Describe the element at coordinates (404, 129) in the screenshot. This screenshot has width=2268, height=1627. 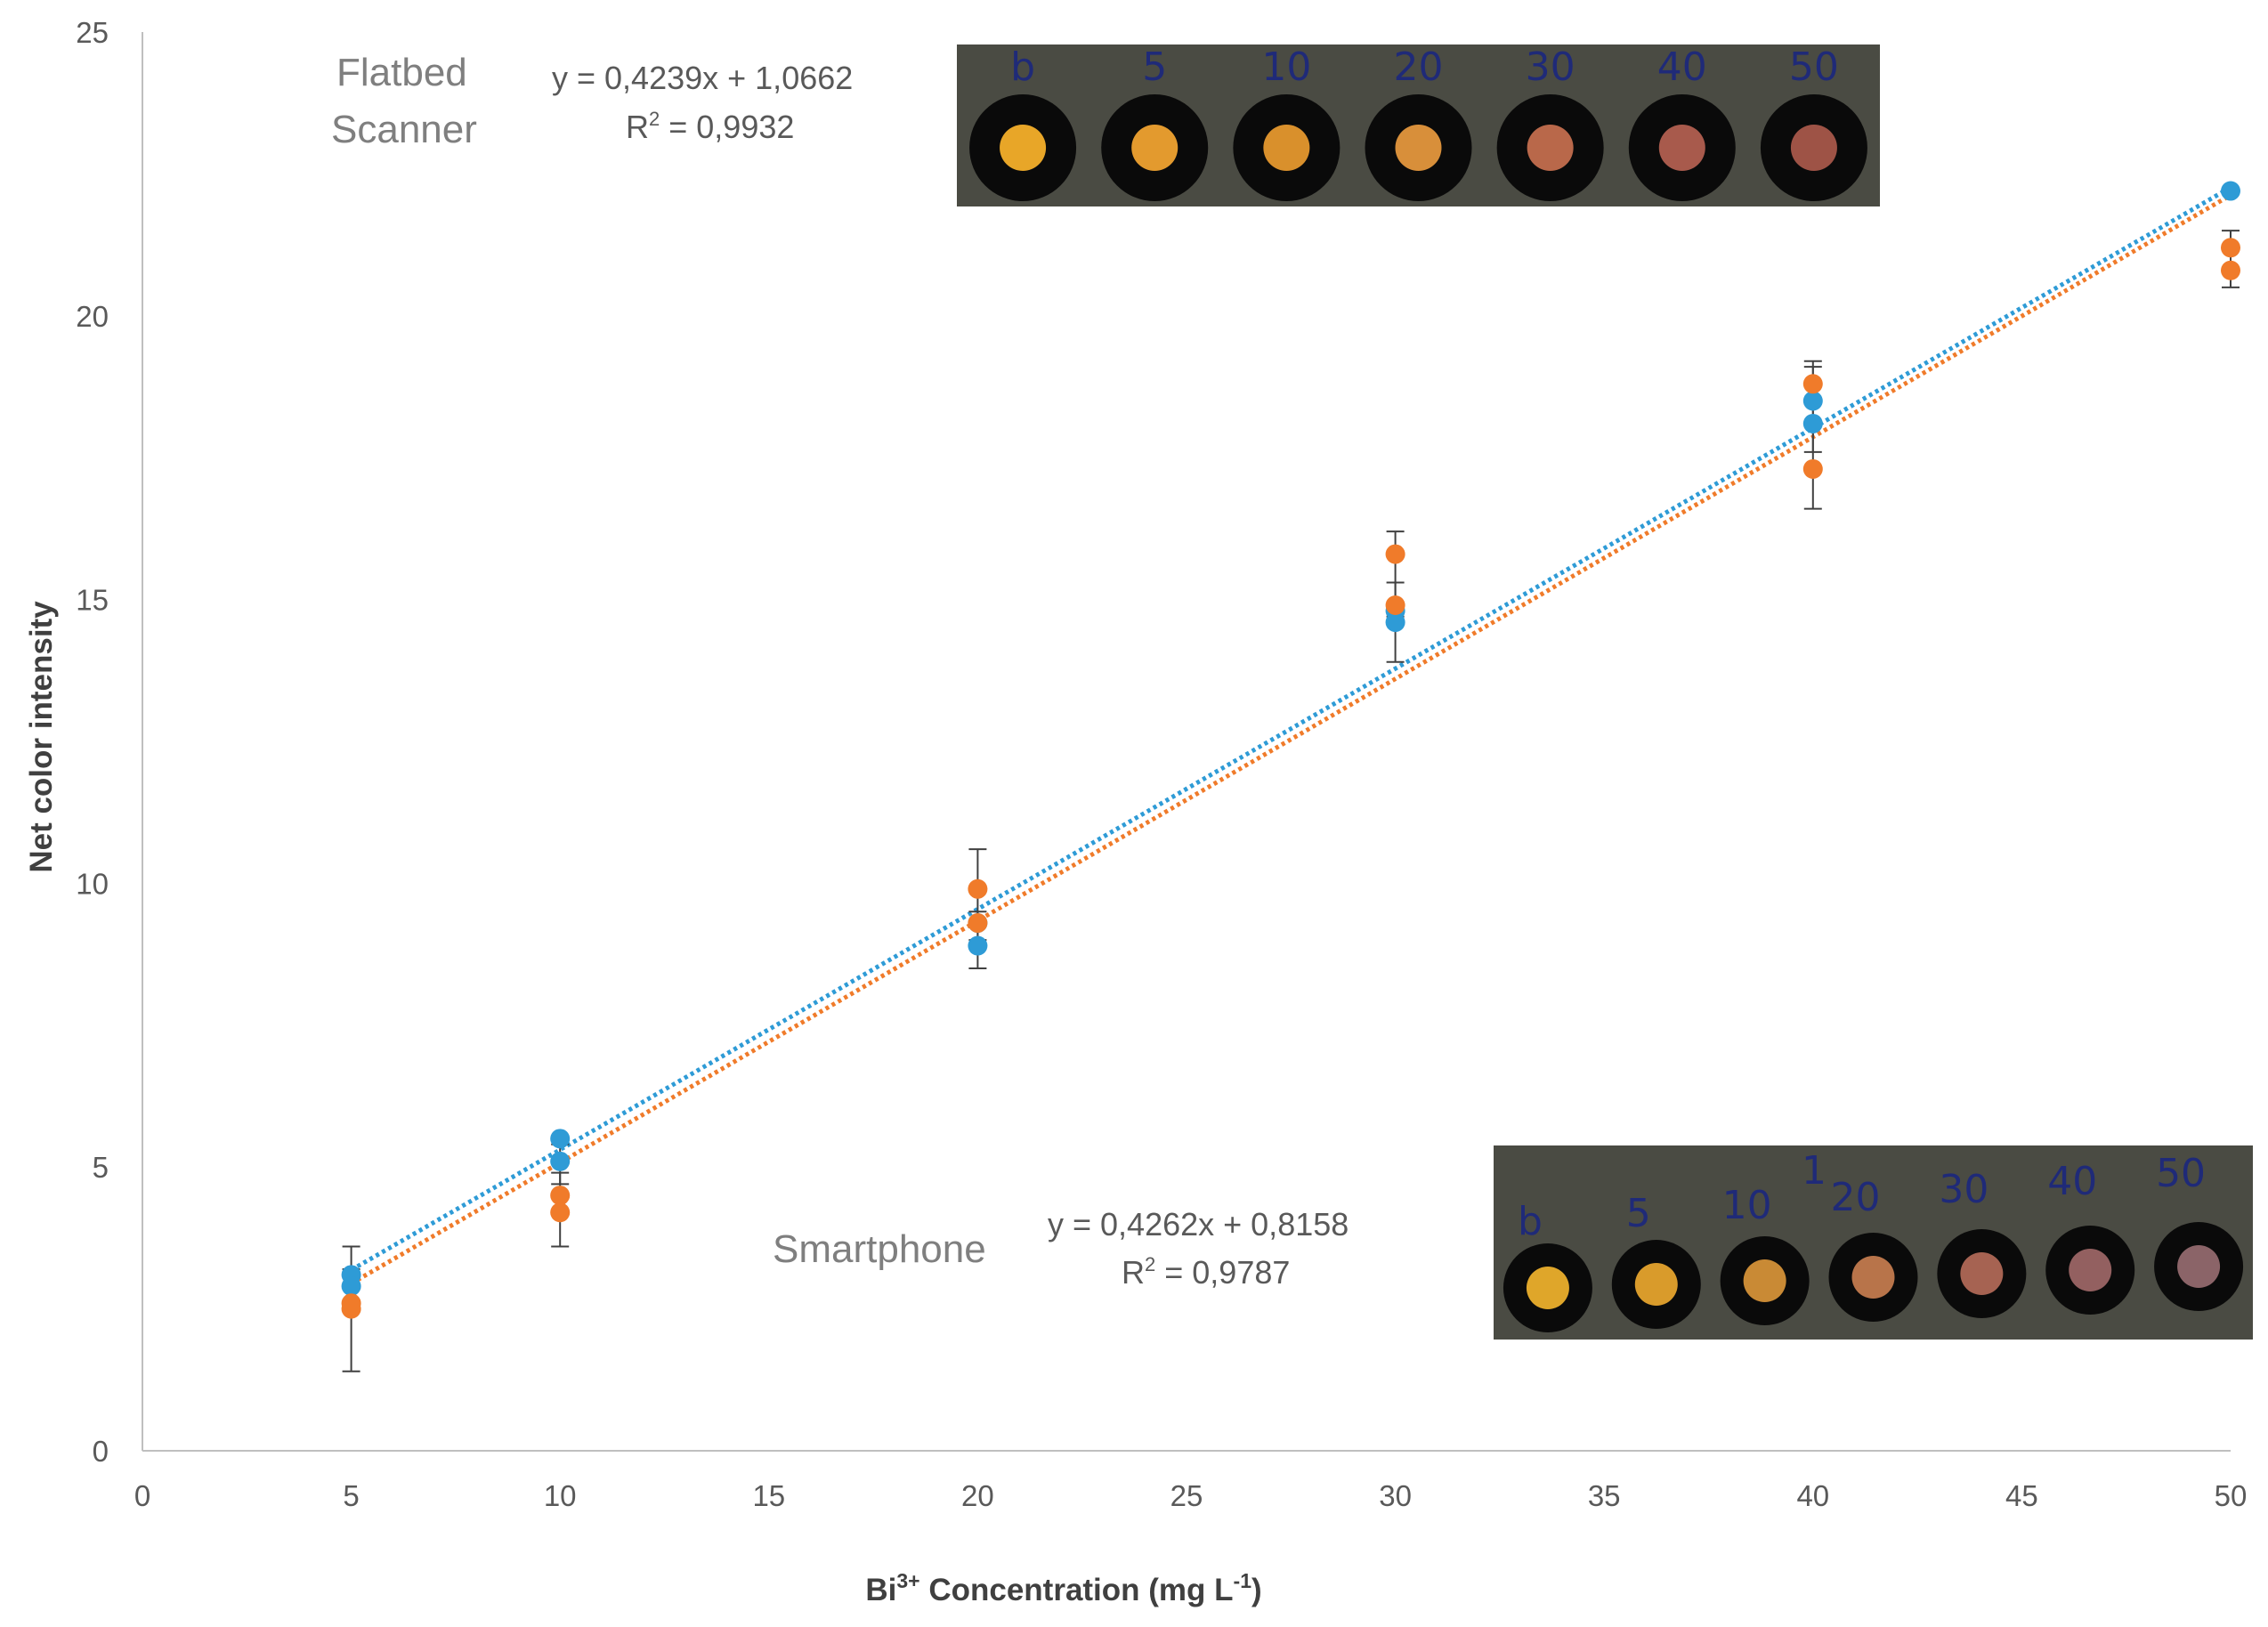
I see `scanner-label-line2: Scanner` at that location.